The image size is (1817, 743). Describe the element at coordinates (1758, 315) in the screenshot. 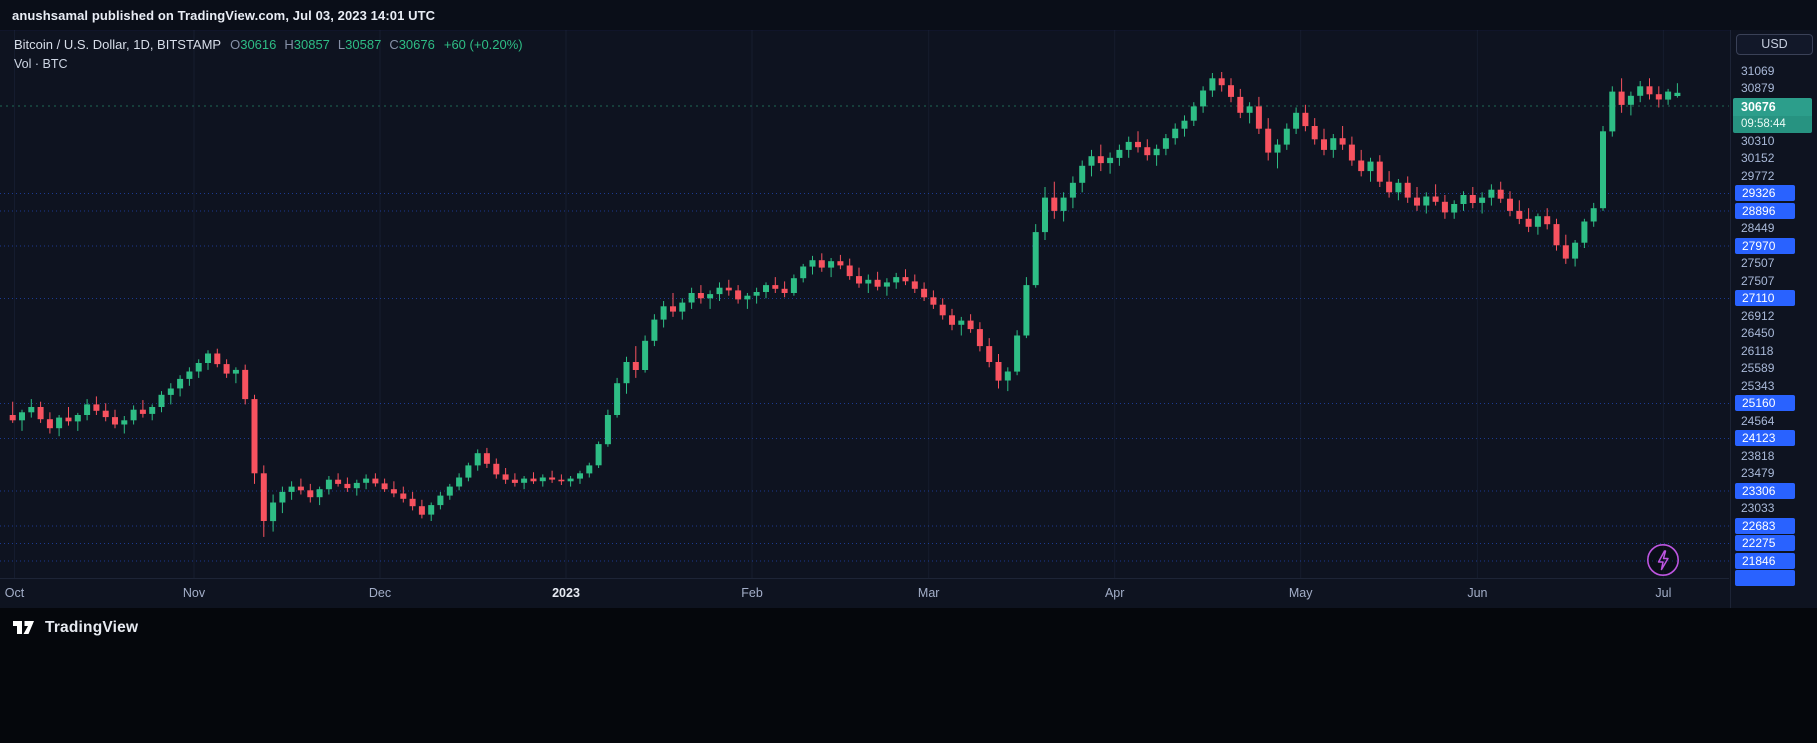

I see `price-axis-label: 26912` at that location.